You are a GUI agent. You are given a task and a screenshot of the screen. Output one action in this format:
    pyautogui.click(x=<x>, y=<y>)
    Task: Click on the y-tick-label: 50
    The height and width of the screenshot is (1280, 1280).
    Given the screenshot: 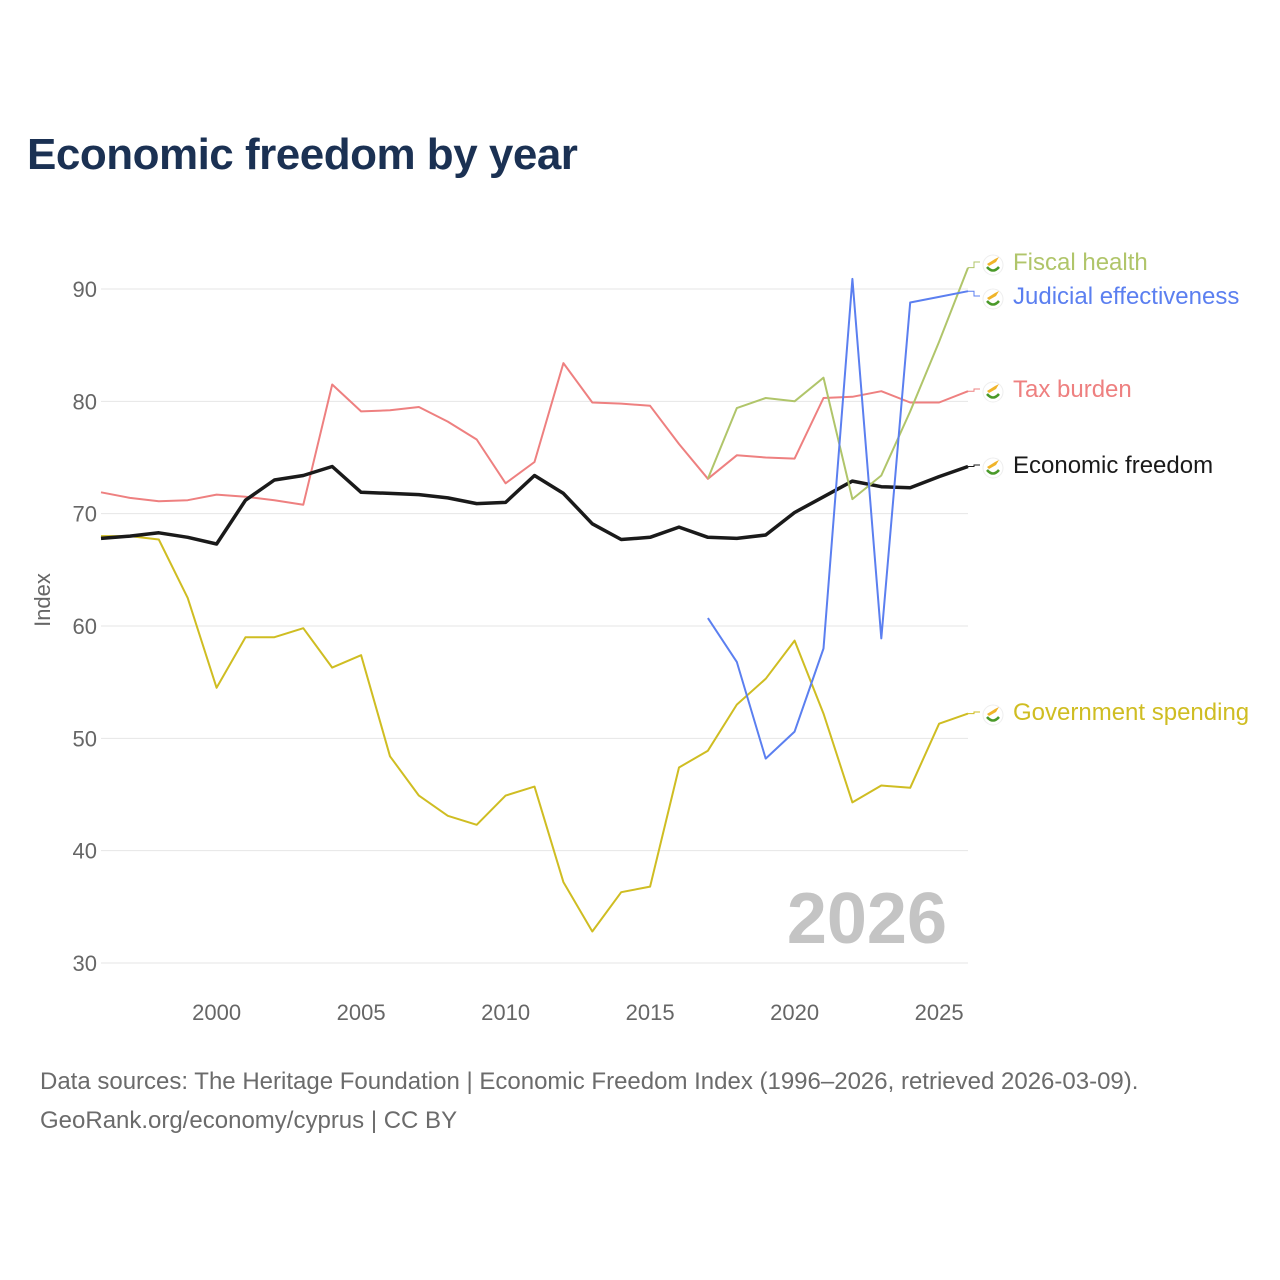 What is the action you would take?
    pyautogui.click(x=85, y=738)
    